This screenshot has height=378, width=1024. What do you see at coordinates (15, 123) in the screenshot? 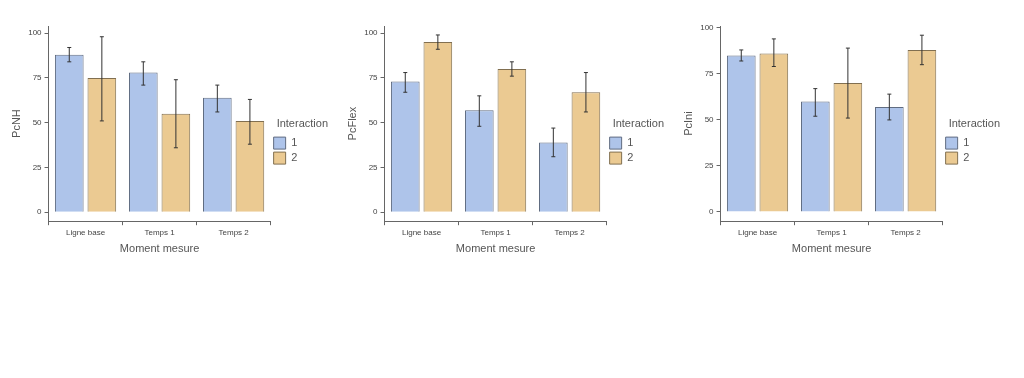
I see `y-axis-title: PcNH` at bounding box center [15, 123].